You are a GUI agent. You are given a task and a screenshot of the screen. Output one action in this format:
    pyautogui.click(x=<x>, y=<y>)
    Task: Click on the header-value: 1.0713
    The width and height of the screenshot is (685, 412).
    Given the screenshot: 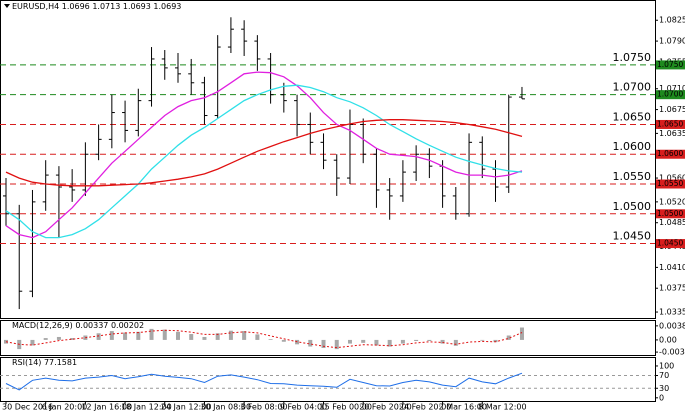 What is the action you would take?
    pyautogui.click(x=106, y=6)
    